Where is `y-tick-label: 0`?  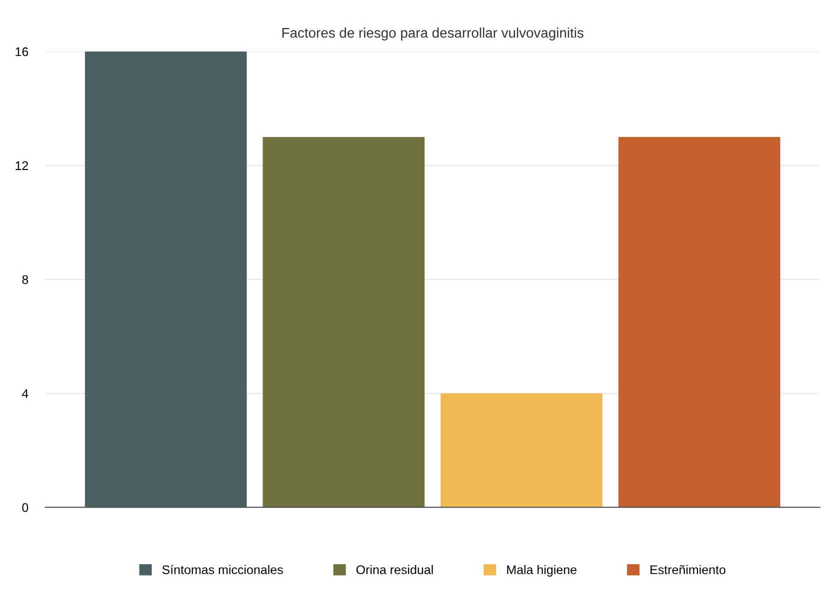
y-tick-label: 0 is located at coordinates (25, 507).